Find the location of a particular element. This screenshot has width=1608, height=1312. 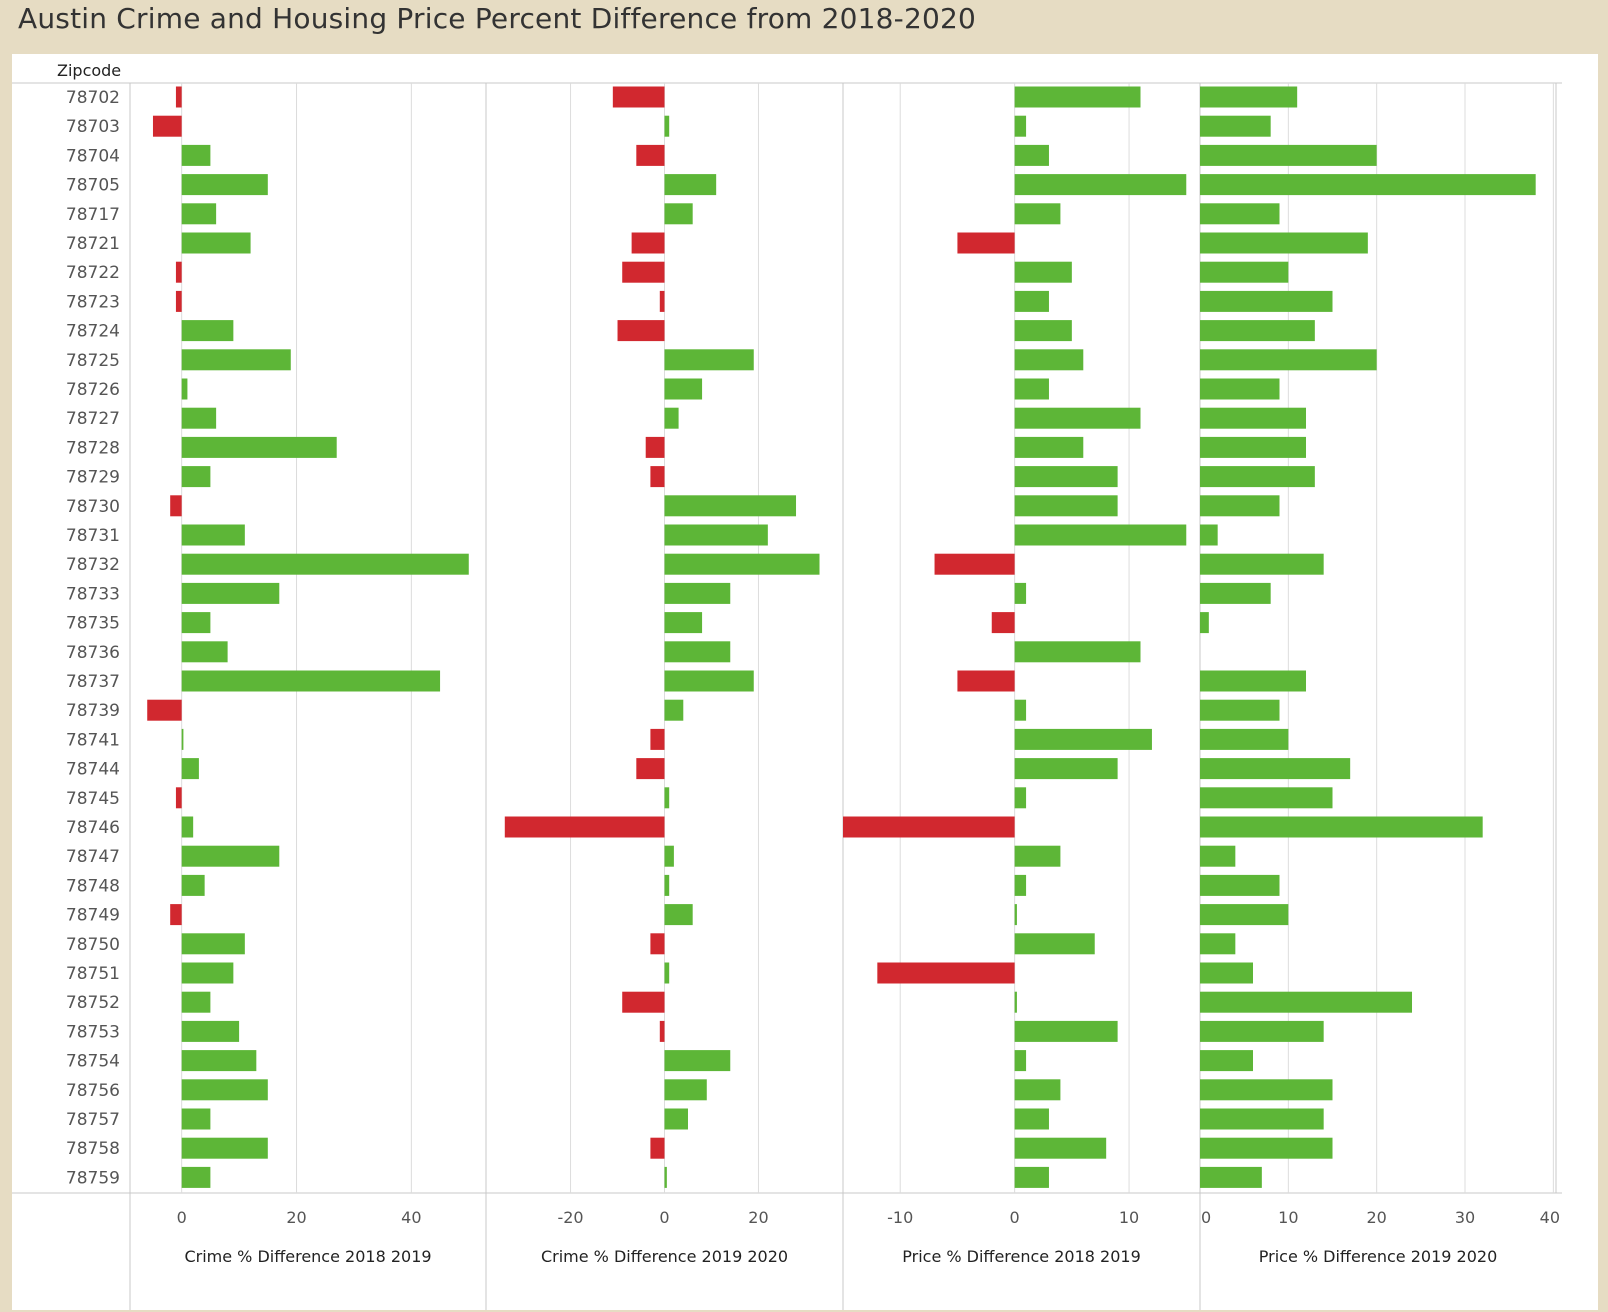

x-axis-title: Crime % Difference 2019 2020 is located at coordinates (664, 1256).